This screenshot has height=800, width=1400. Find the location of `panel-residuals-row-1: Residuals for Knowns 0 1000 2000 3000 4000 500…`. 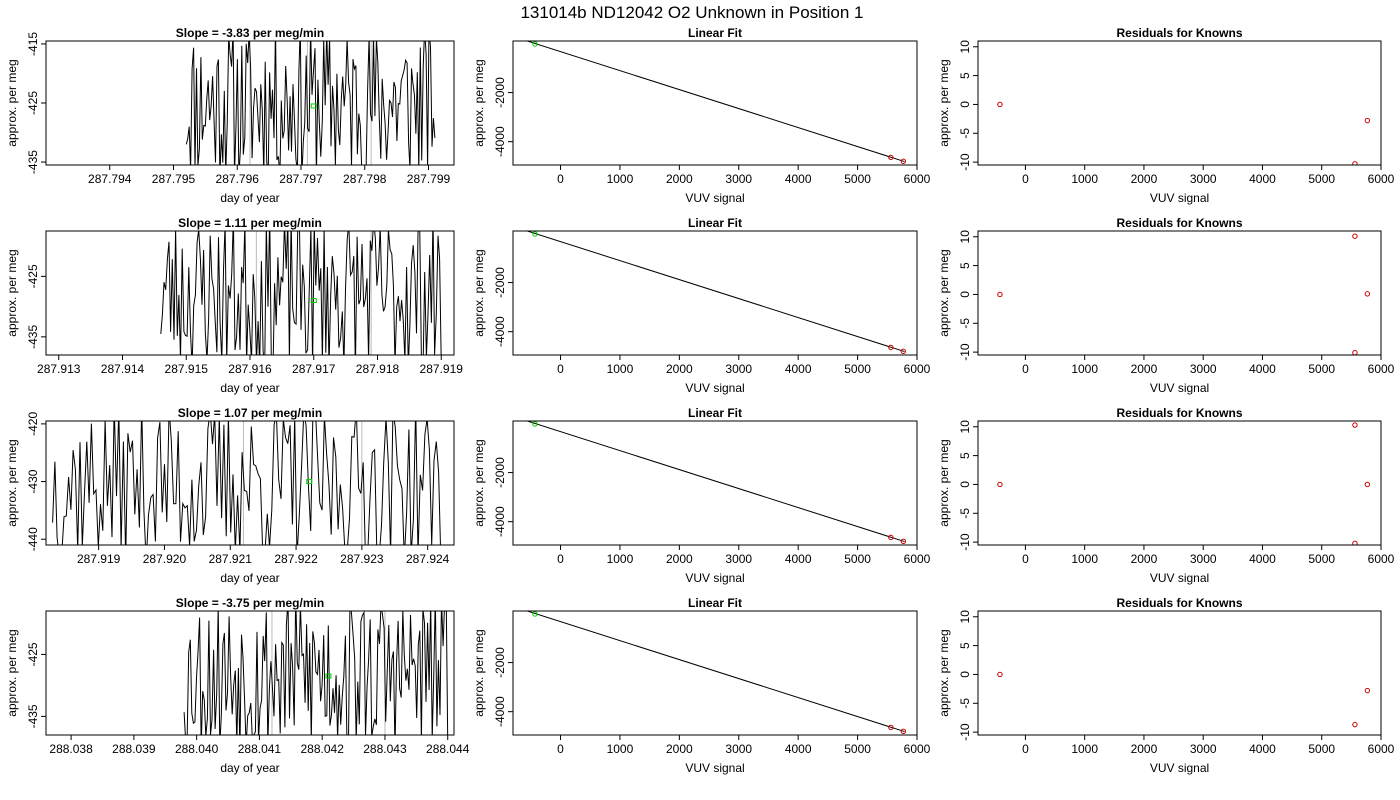

panel-residuals-row-1: Residuals for Knowns 0 1000 2000 3000 4000 500… is located at coordinates (1166, 115).